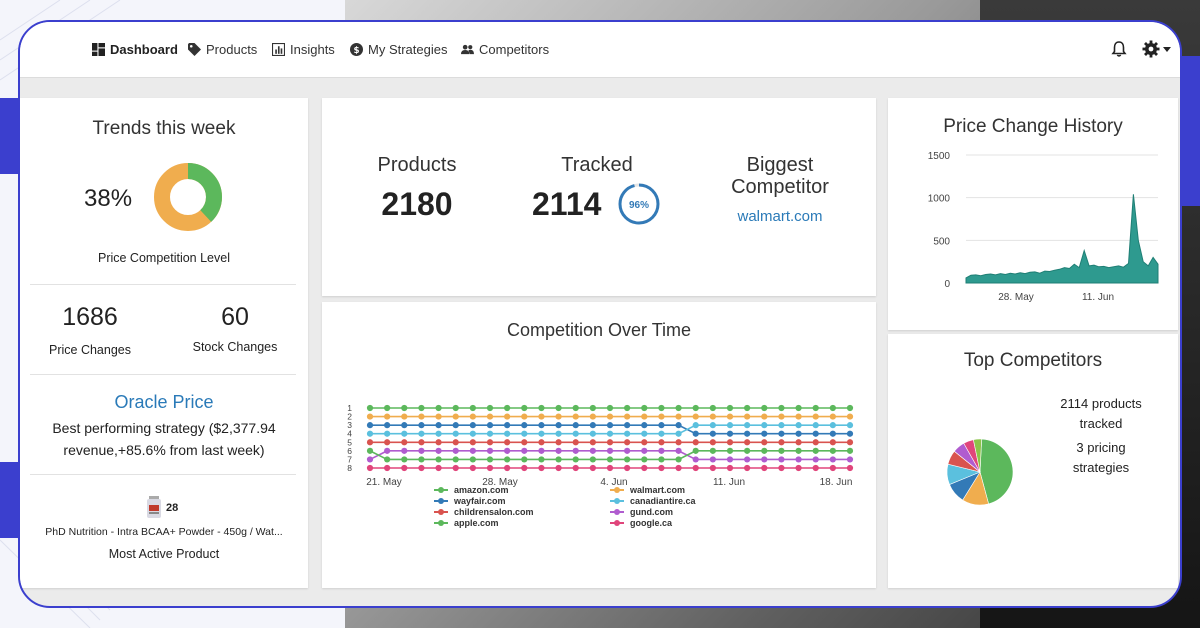 The width and height of the screenshot is (1200, 628). What do you see at coordinates (164, 402) in the screenshot?
I see `oracle-price-link: Oracle Price` at bounding box center [164, 402].